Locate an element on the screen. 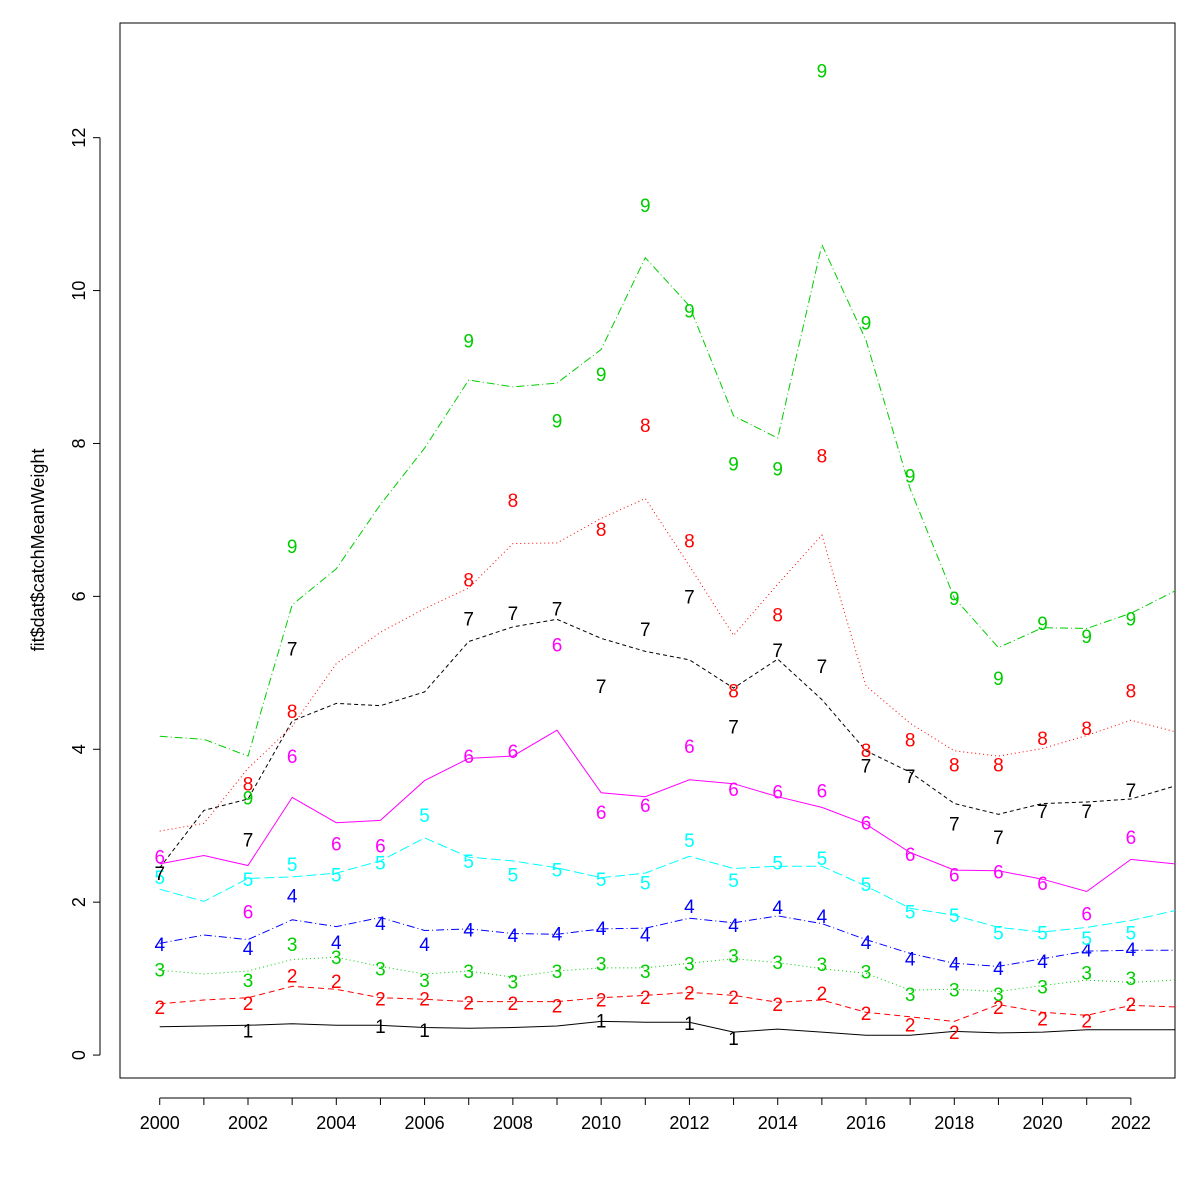  x-tick-label: 2002 is located at coordinates (248, 1123).